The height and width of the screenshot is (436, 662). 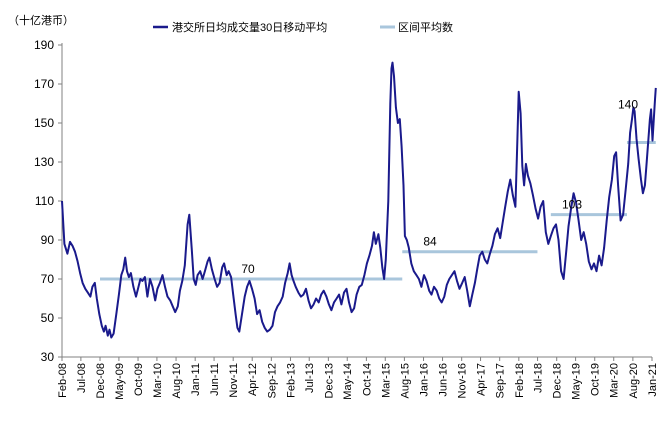 I want to click on x-tick-label: Feb-18, so click(x=520, y=380).